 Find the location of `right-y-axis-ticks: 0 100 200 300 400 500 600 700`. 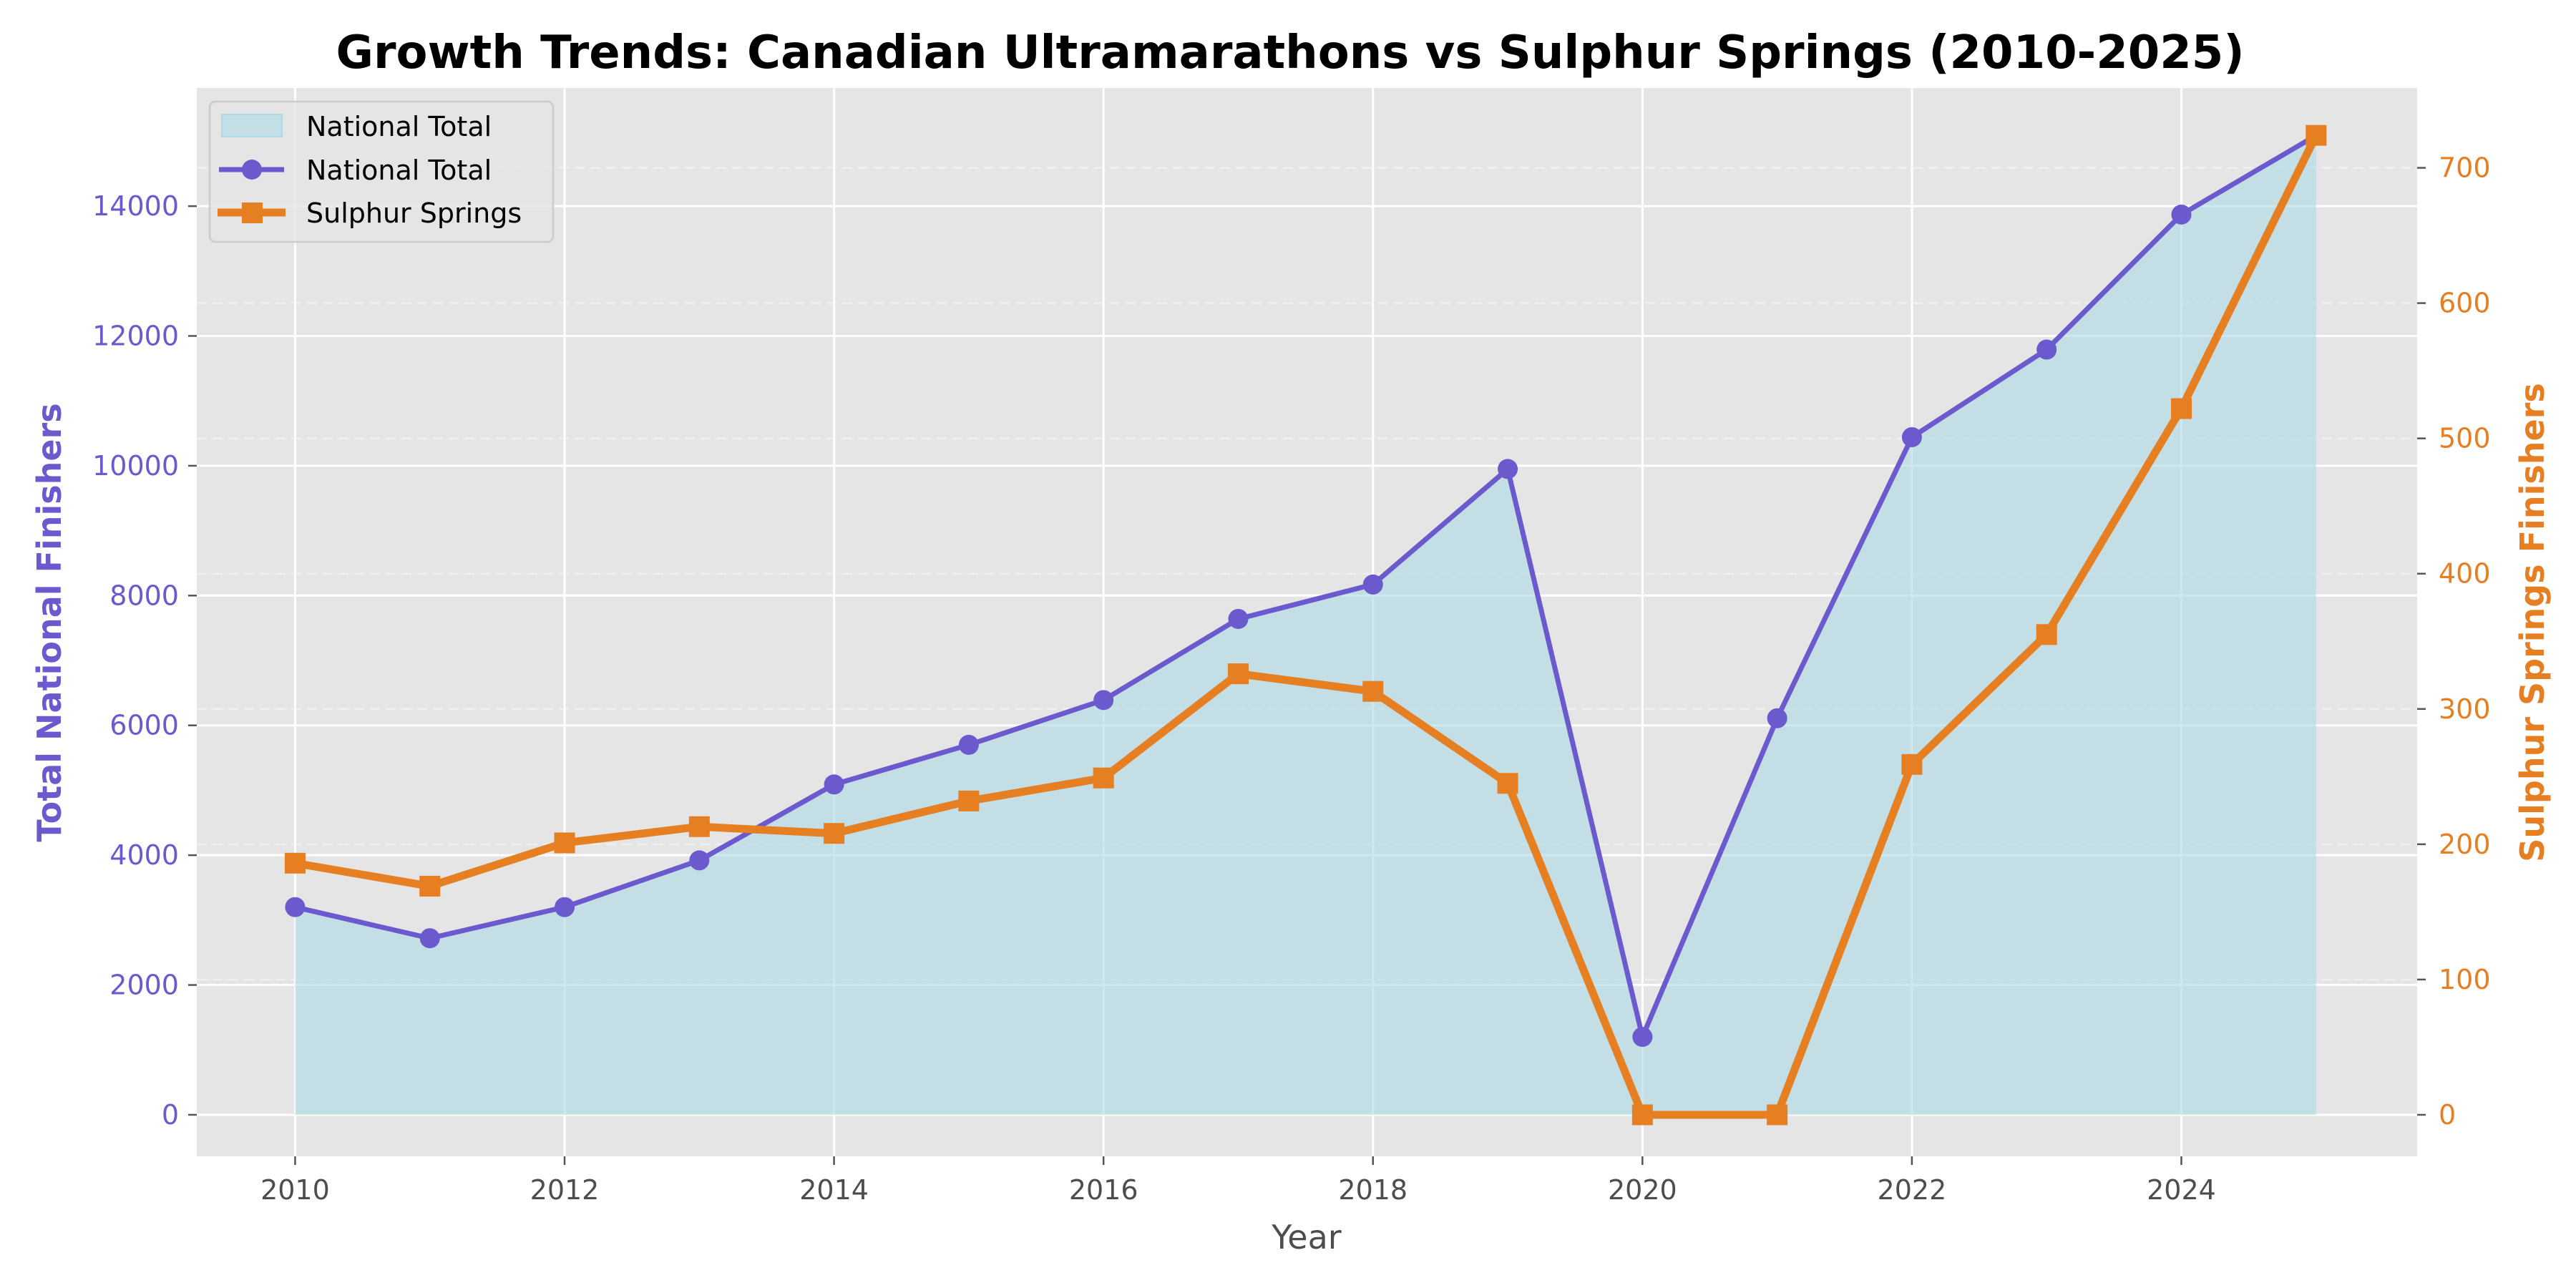

right-y-axis-ticks: 0 100 200 300 400 500 600 700 is located at coordinates (2454, 641).